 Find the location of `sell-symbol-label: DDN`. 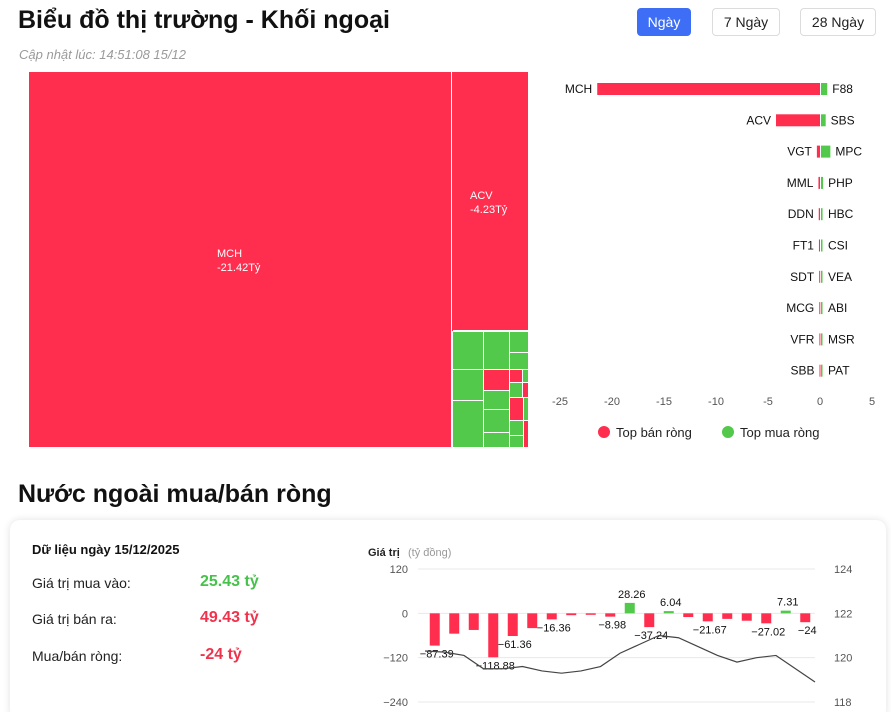

sell-symbol-label: DDN is located at coordinates (801, 214).